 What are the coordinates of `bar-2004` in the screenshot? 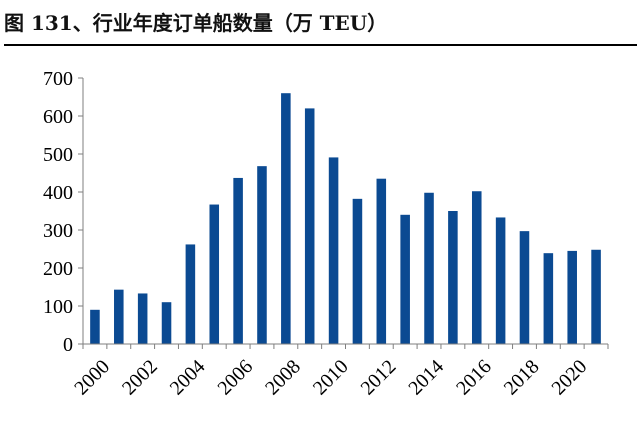 It's located at (190, 294).